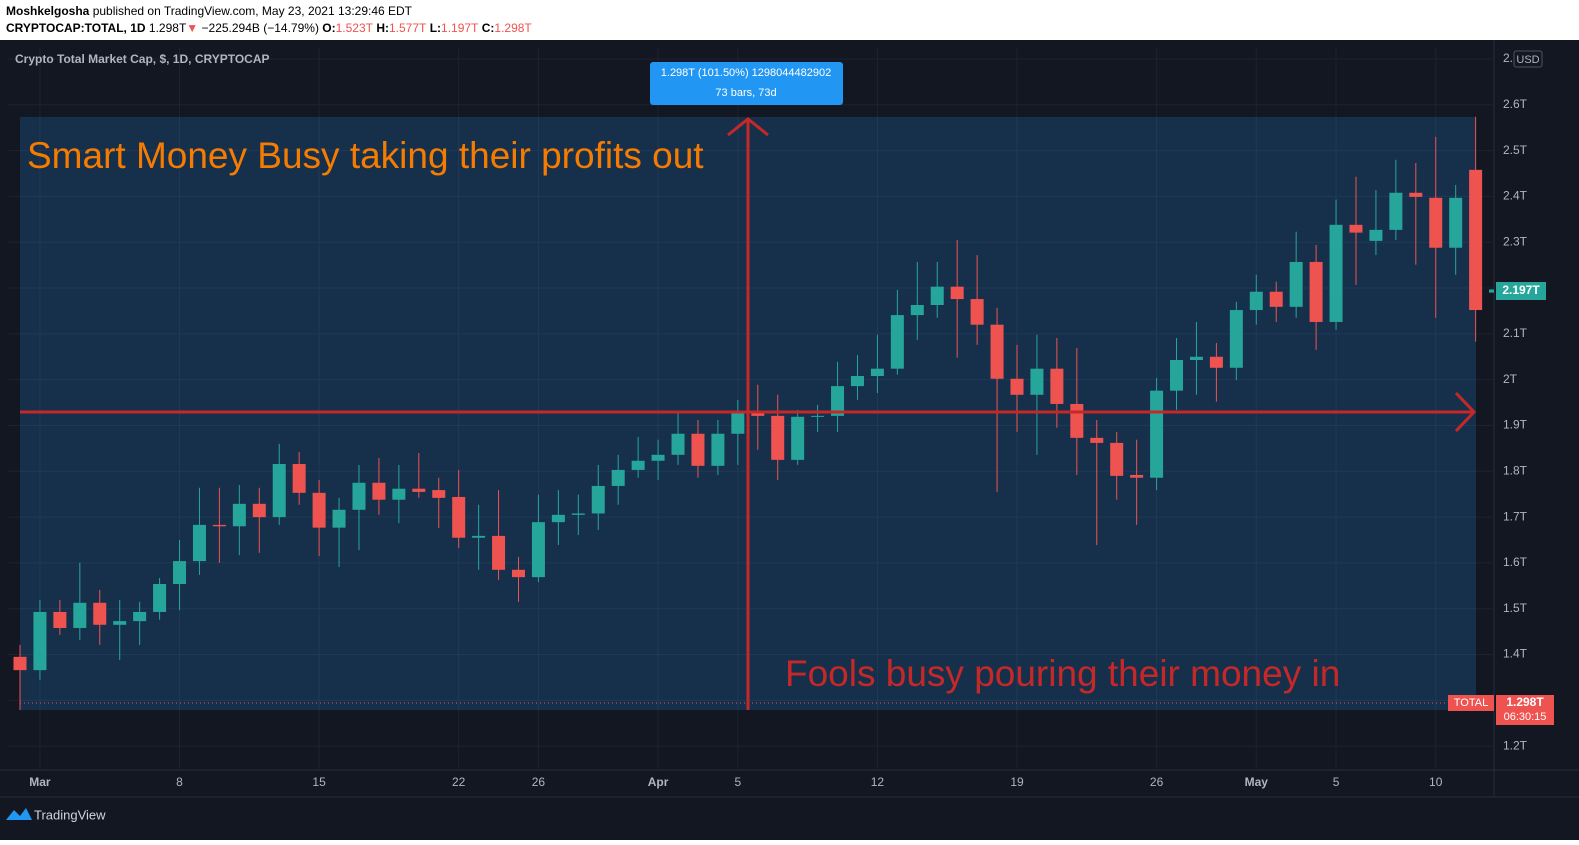  I want to click on change: −225.294B (−14.79%), so click(260, 28).